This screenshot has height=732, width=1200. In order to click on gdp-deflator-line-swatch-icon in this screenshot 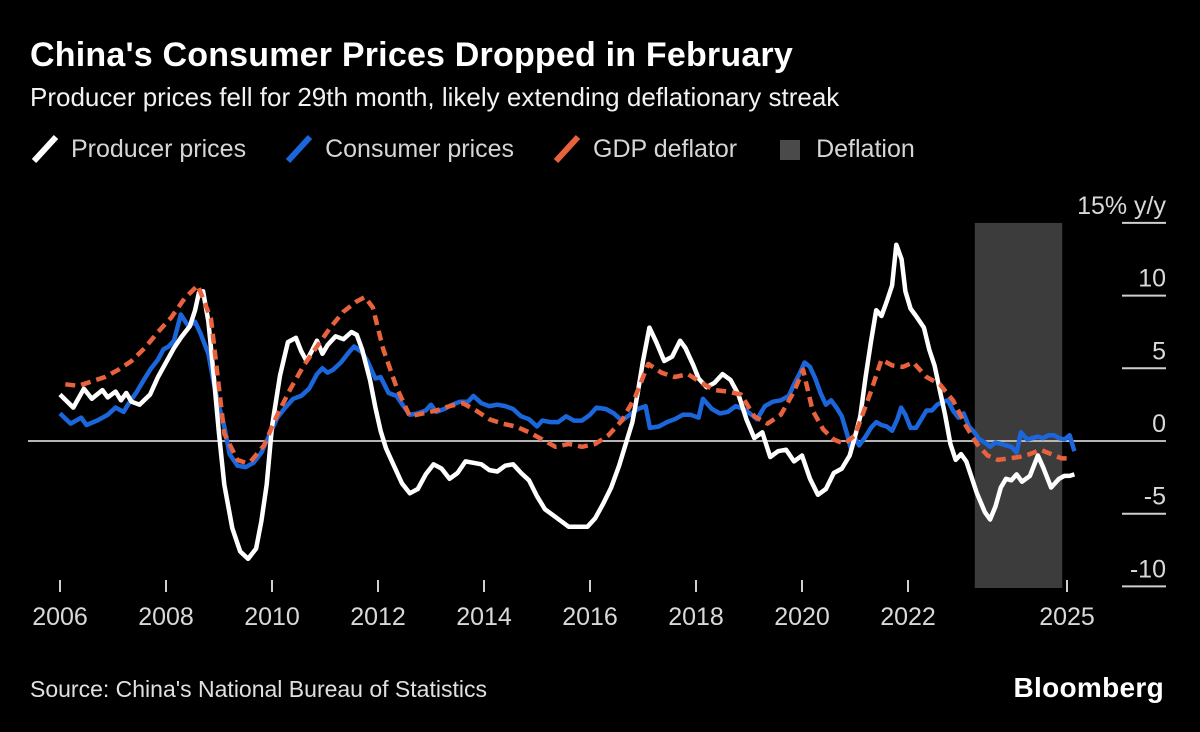, I will do `click(567, 149)`.